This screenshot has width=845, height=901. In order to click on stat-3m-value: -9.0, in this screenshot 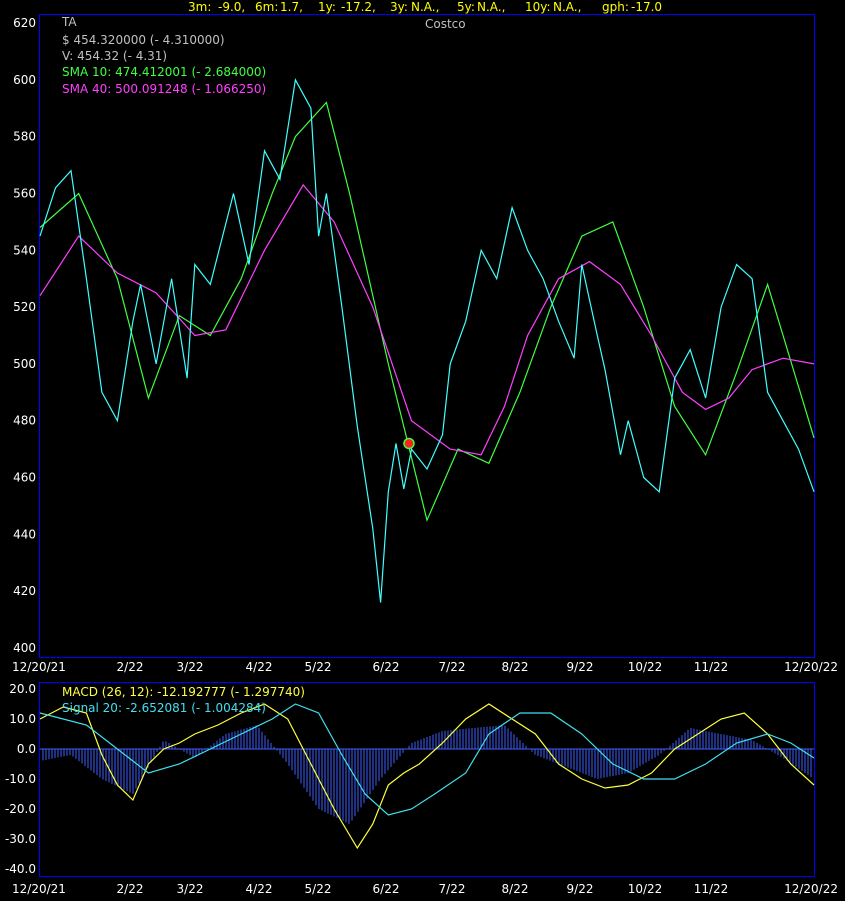, I will do `click(231, 7)`.